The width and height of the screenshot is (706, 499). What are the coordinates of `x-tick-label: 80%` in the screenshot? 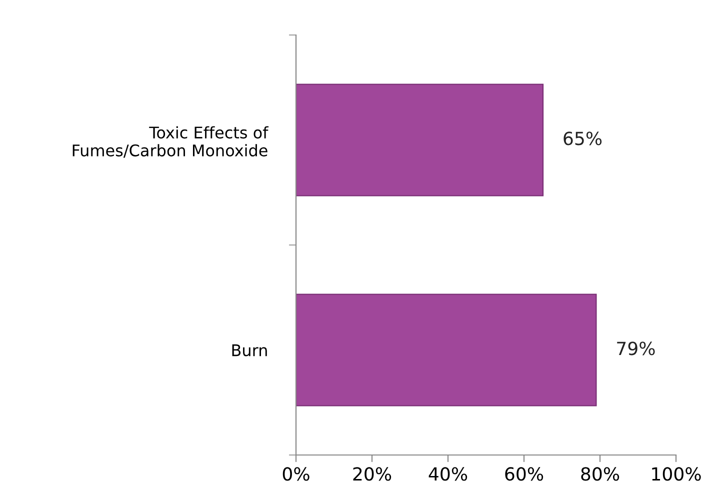 It's located at (600, 474).